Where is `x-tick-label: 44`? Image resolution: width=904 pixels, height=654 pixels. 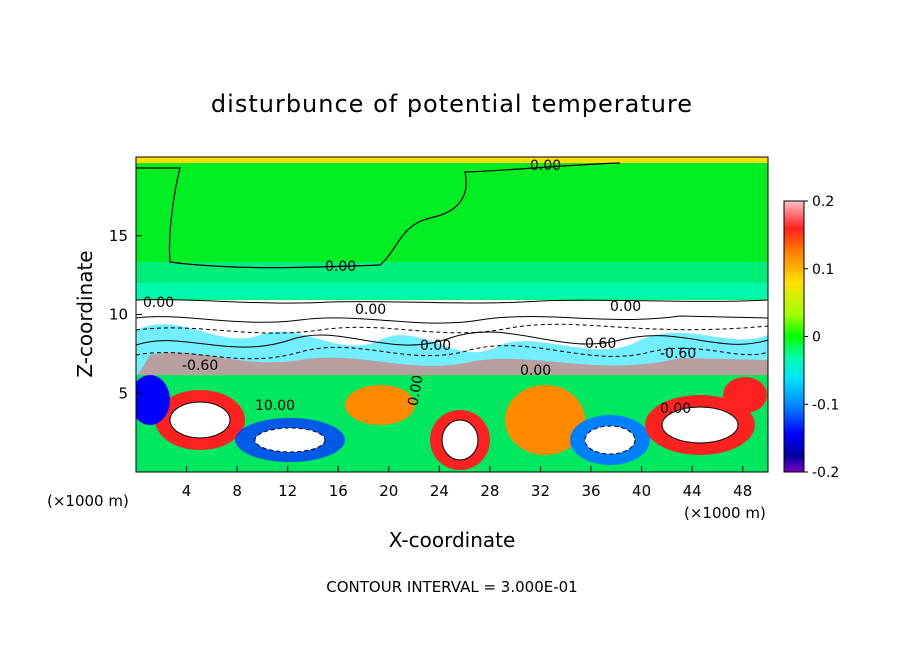 x-tick-label: 44 is located at coordinates (692, 491).